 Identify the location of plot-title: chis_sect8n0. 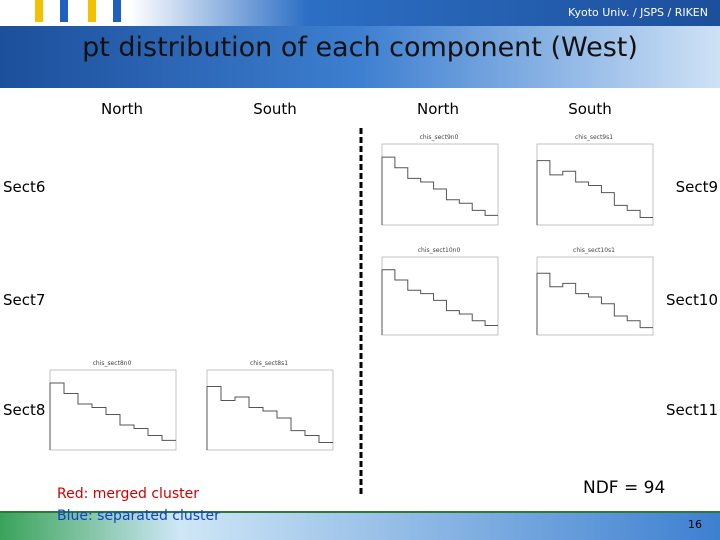
(112, 363).